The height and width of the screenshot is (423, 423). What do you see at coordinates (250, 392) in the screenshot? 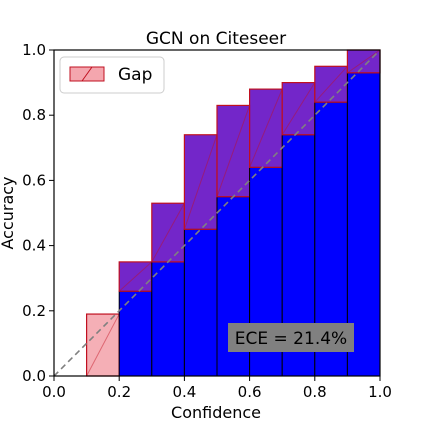
I see `x-tick-label-3: 0.6` at bounding box center [250, 392].